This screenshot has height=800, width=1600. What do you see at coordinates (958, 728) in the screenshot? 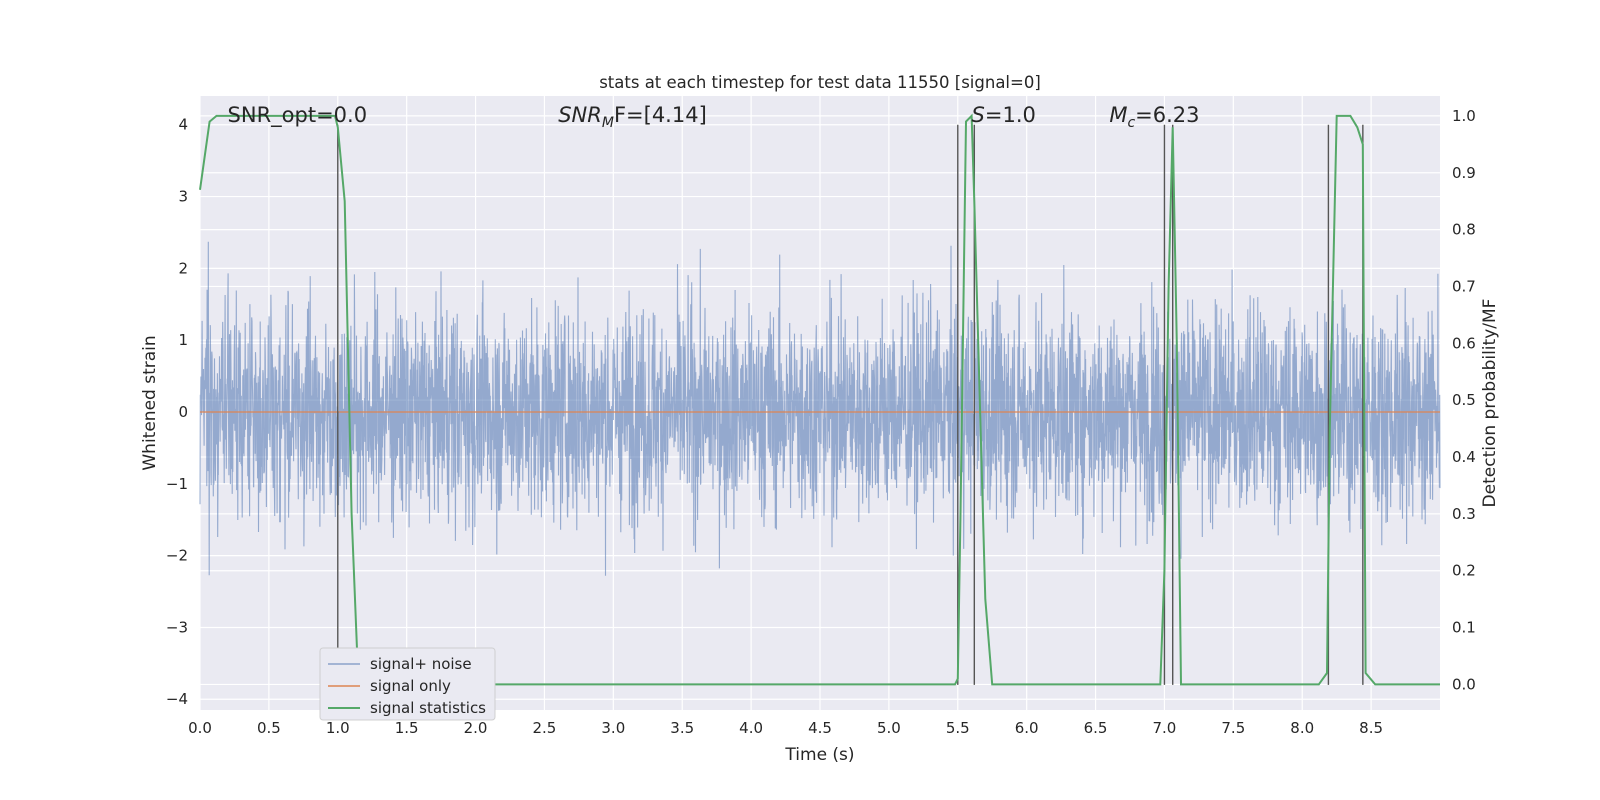
I see `x-tick-label: 5.5` at bounding box center [958, 728].